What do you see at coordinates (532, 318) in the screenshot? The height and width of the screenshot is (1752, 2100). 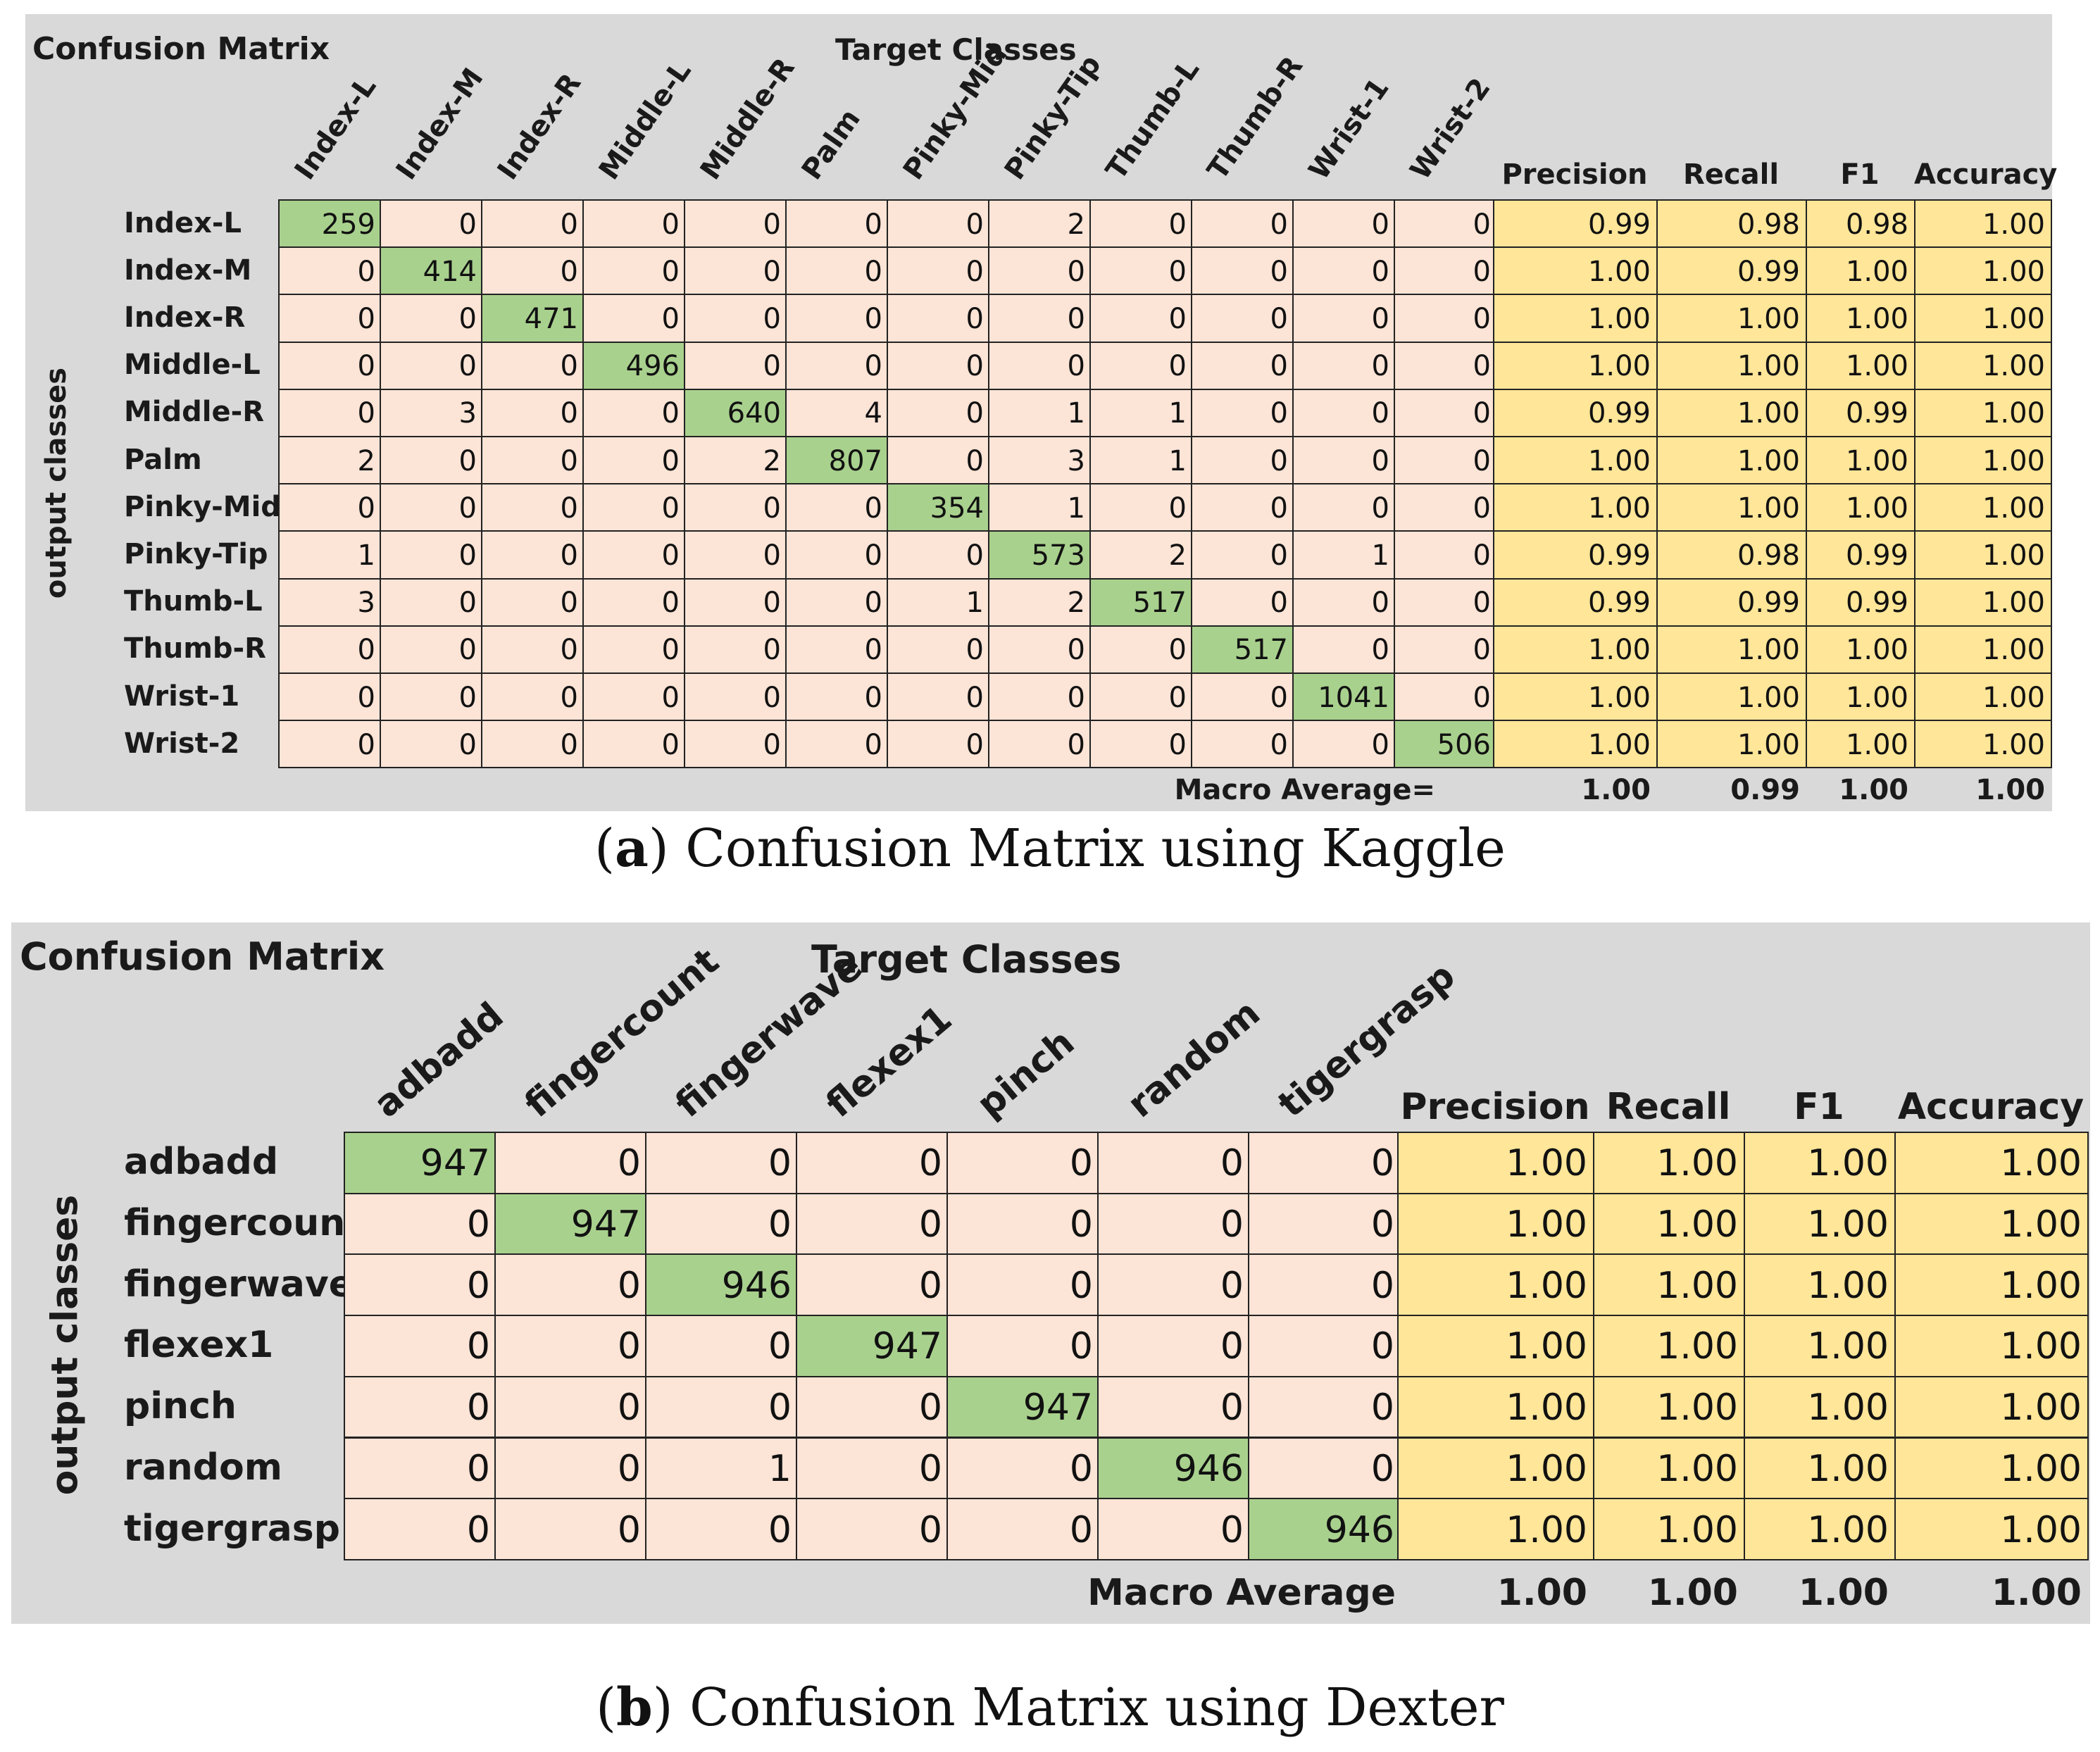 I see `matrix-cell-a: 471` at bounding box center [532, 318].